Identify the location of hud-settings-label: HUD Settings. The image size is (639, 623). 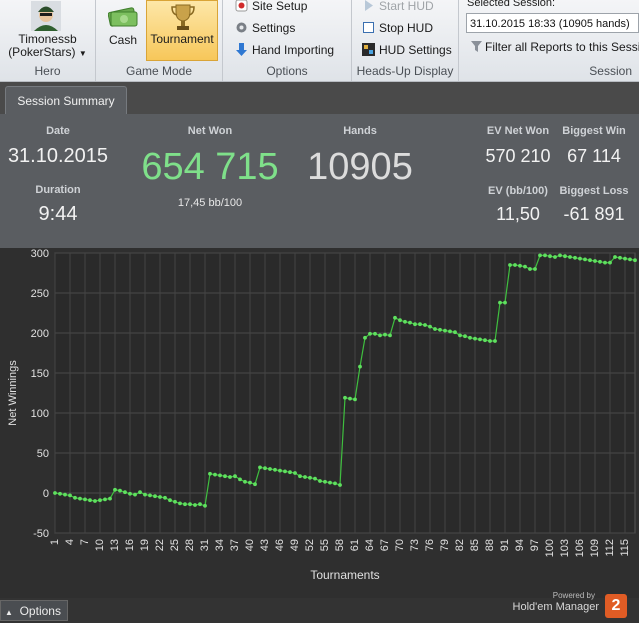
(415, 50).